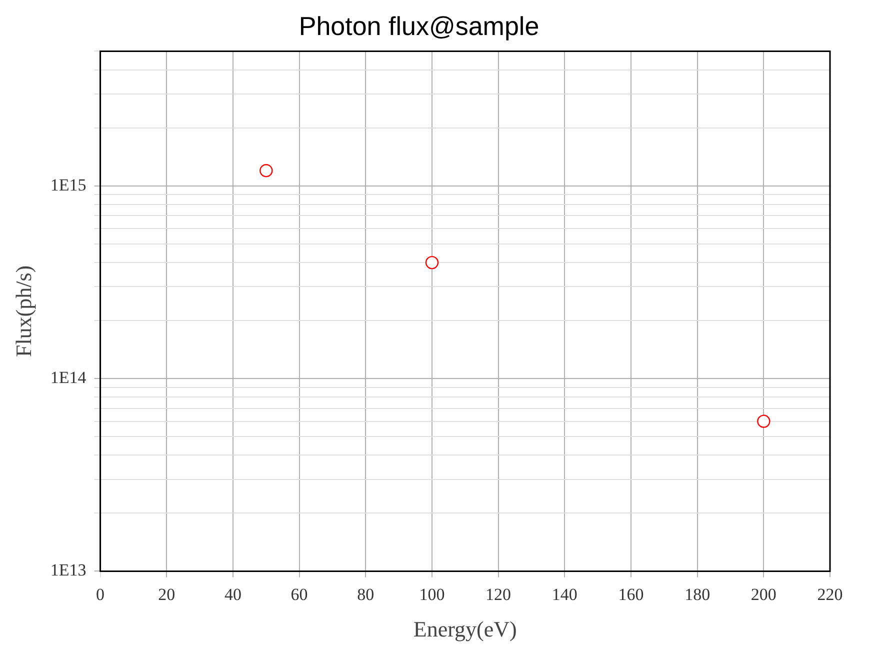 This screenshot has width=872, height=659. I want to click on y-tick-label: 1E13, so click(68, 570).